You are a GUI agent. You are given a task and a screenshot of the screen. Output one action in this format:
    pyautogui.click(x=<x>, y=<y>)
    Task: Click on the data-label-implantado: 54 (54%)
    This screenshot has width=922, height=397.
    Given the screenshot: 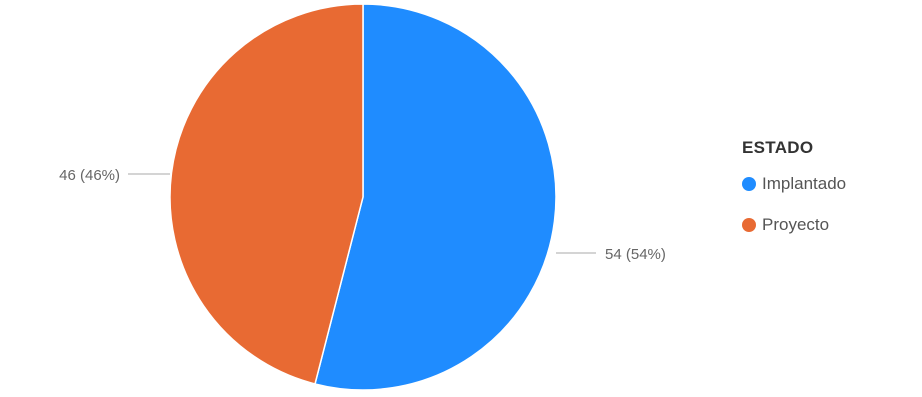 What is the action you would take?
    pyautogui.click(x=635, y=254)
    